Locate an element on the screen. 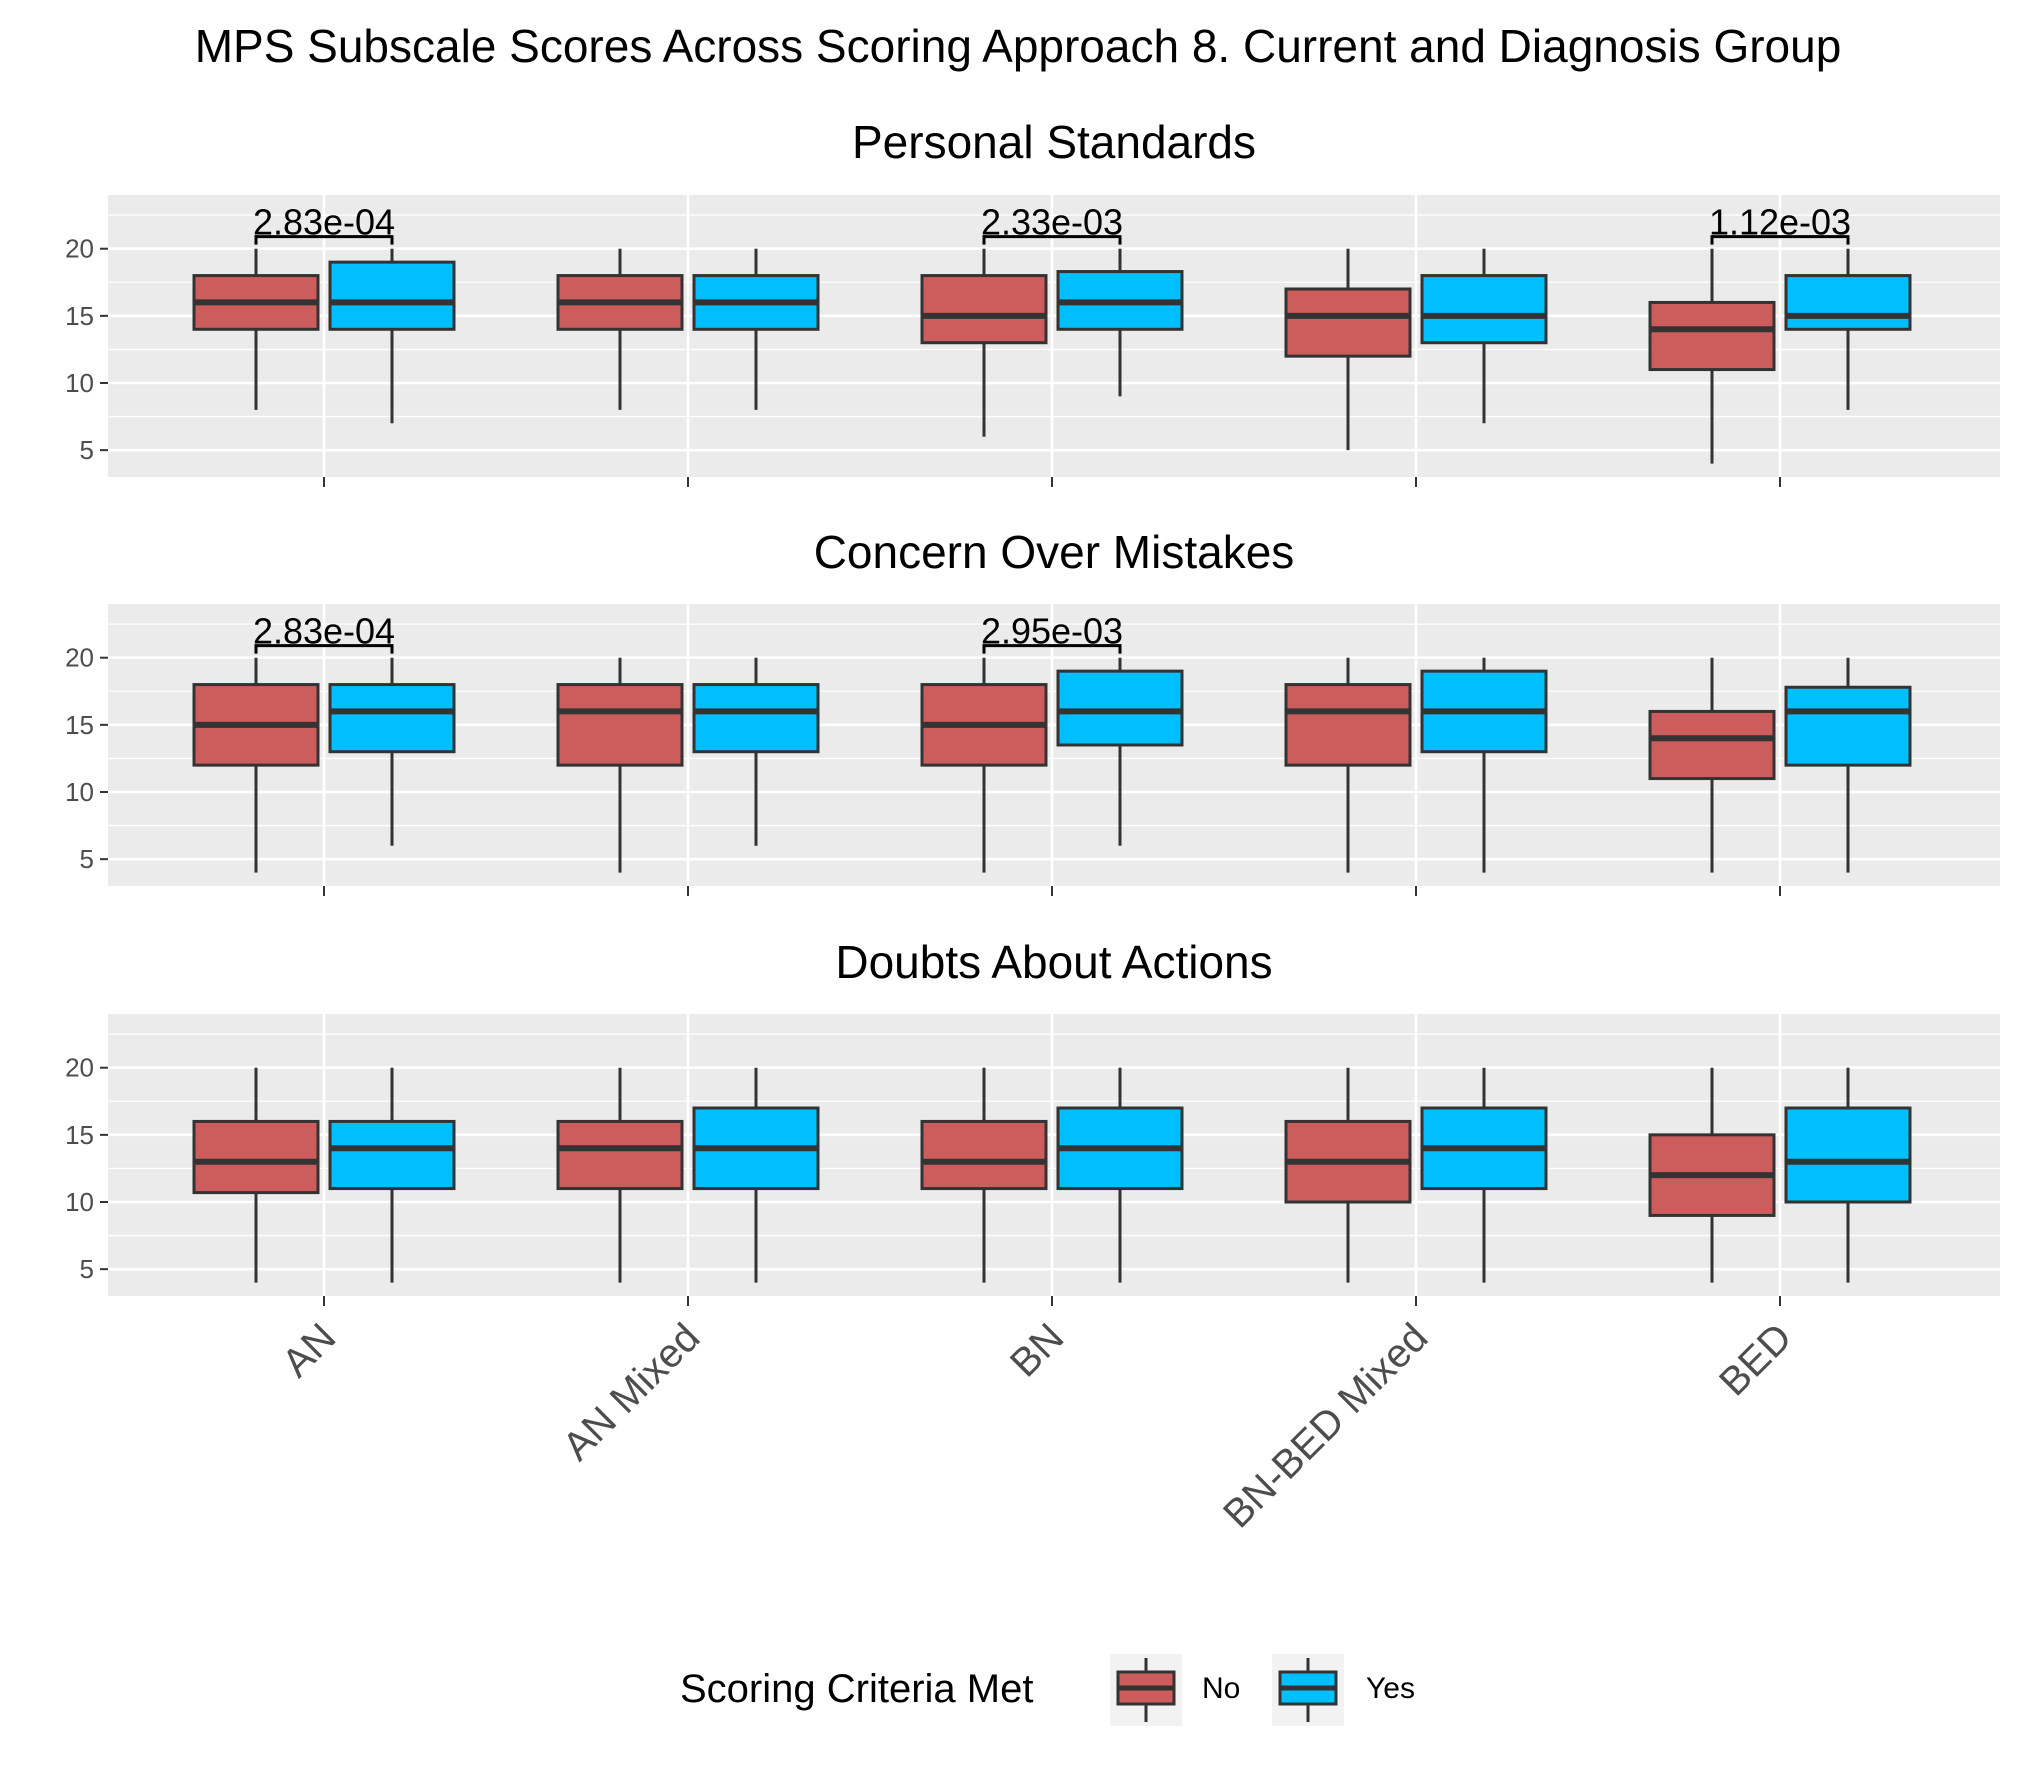 The height and width of the screenshot is (1787, 2037). pvalue-annotation: 2.95e-03 is located at coordinates (1052, 632).